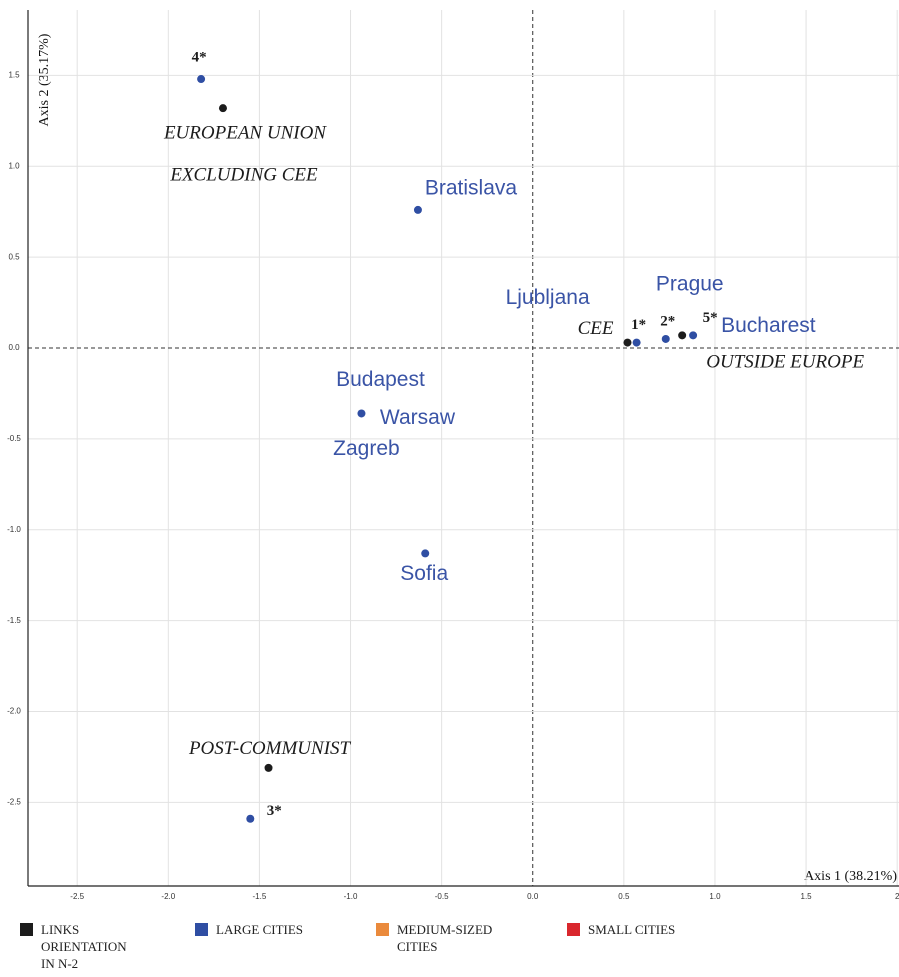 This screenshot has width=899, height=977. Describe the element at coordinates (638, 325) in the screenshot. I see `point-label: 1*` at that location.